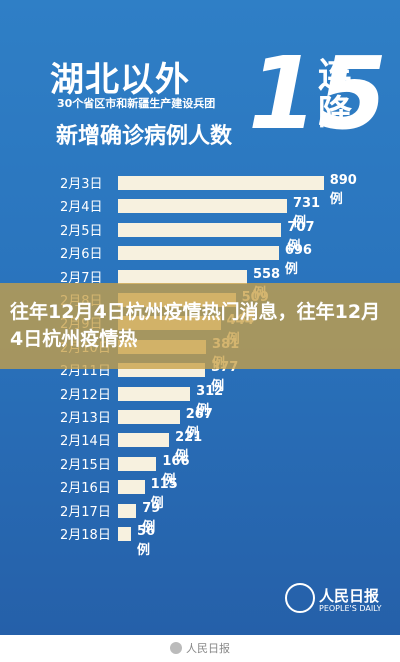 The image size is (400, 662). What do you see at coordinates (189, 447) in the screenshot?
I see `value-label: 221例` at bounding box center [189, 447].